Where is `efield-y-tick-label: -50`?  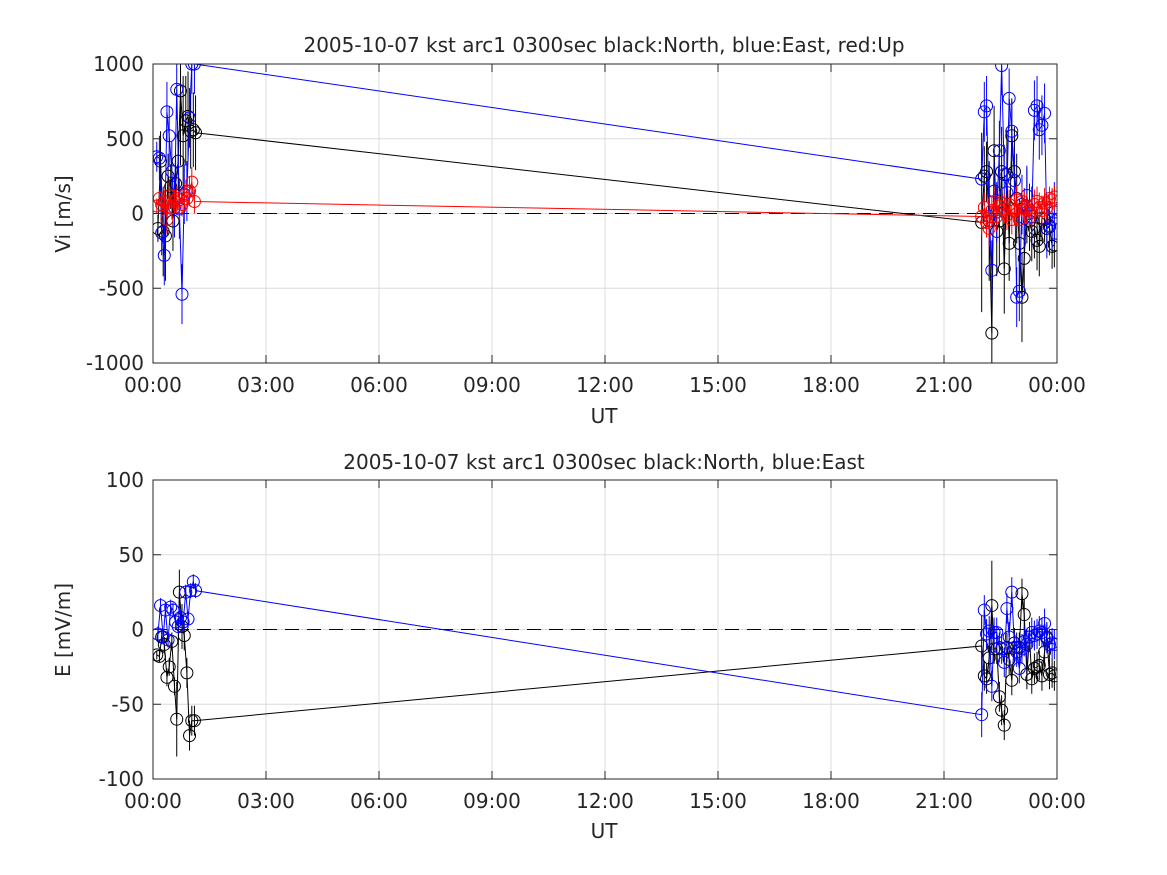 efield-y-tick-label: -50 is located at coordinates (127, 704).